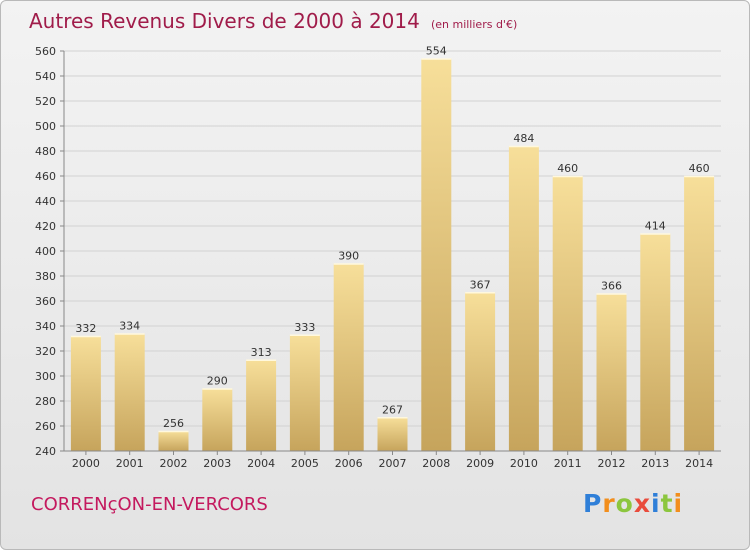  Describe the element at coordinates (624, 503) in the screenshot. I see `logo-letter: o` at that location.